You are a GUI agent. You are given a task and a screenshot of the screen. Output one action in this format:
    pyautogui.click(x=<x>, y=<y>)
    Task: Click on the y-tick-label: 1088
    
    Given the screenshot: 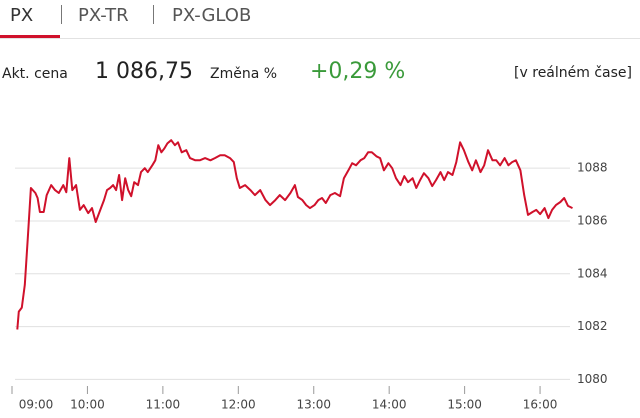 What is the action you would take?
    pyautogui.click(x=592, y=168)
    